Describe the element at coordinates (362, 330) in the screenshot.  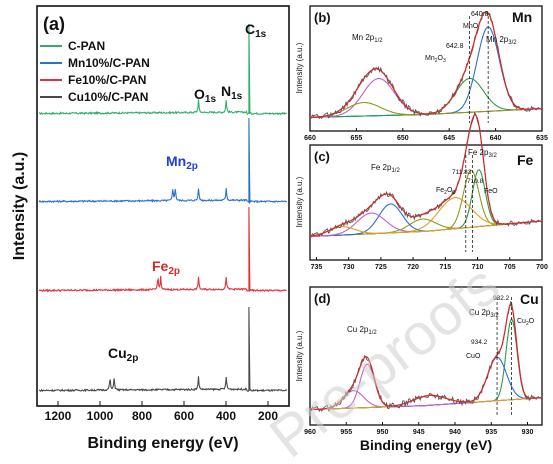
I see `peak-label-cu-2p12: Cu 2p1/2` at that location.